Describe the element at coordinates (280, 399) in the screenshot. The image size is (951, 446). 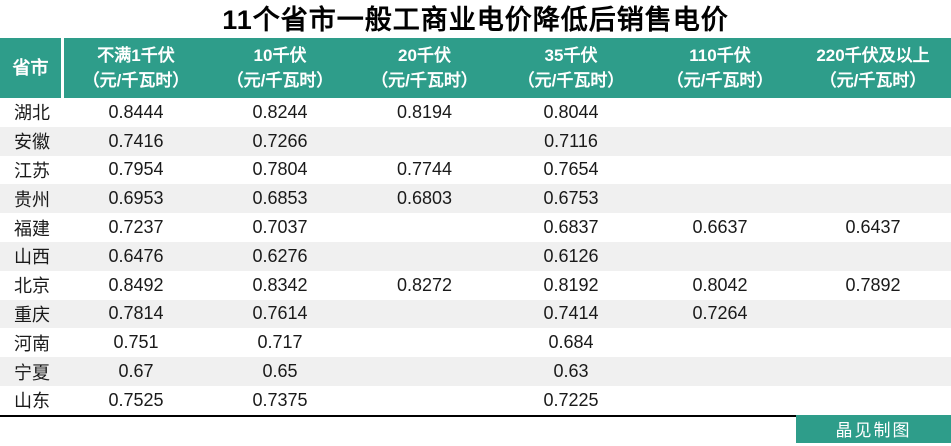
I see `price-cell: 0.7375` at that location.